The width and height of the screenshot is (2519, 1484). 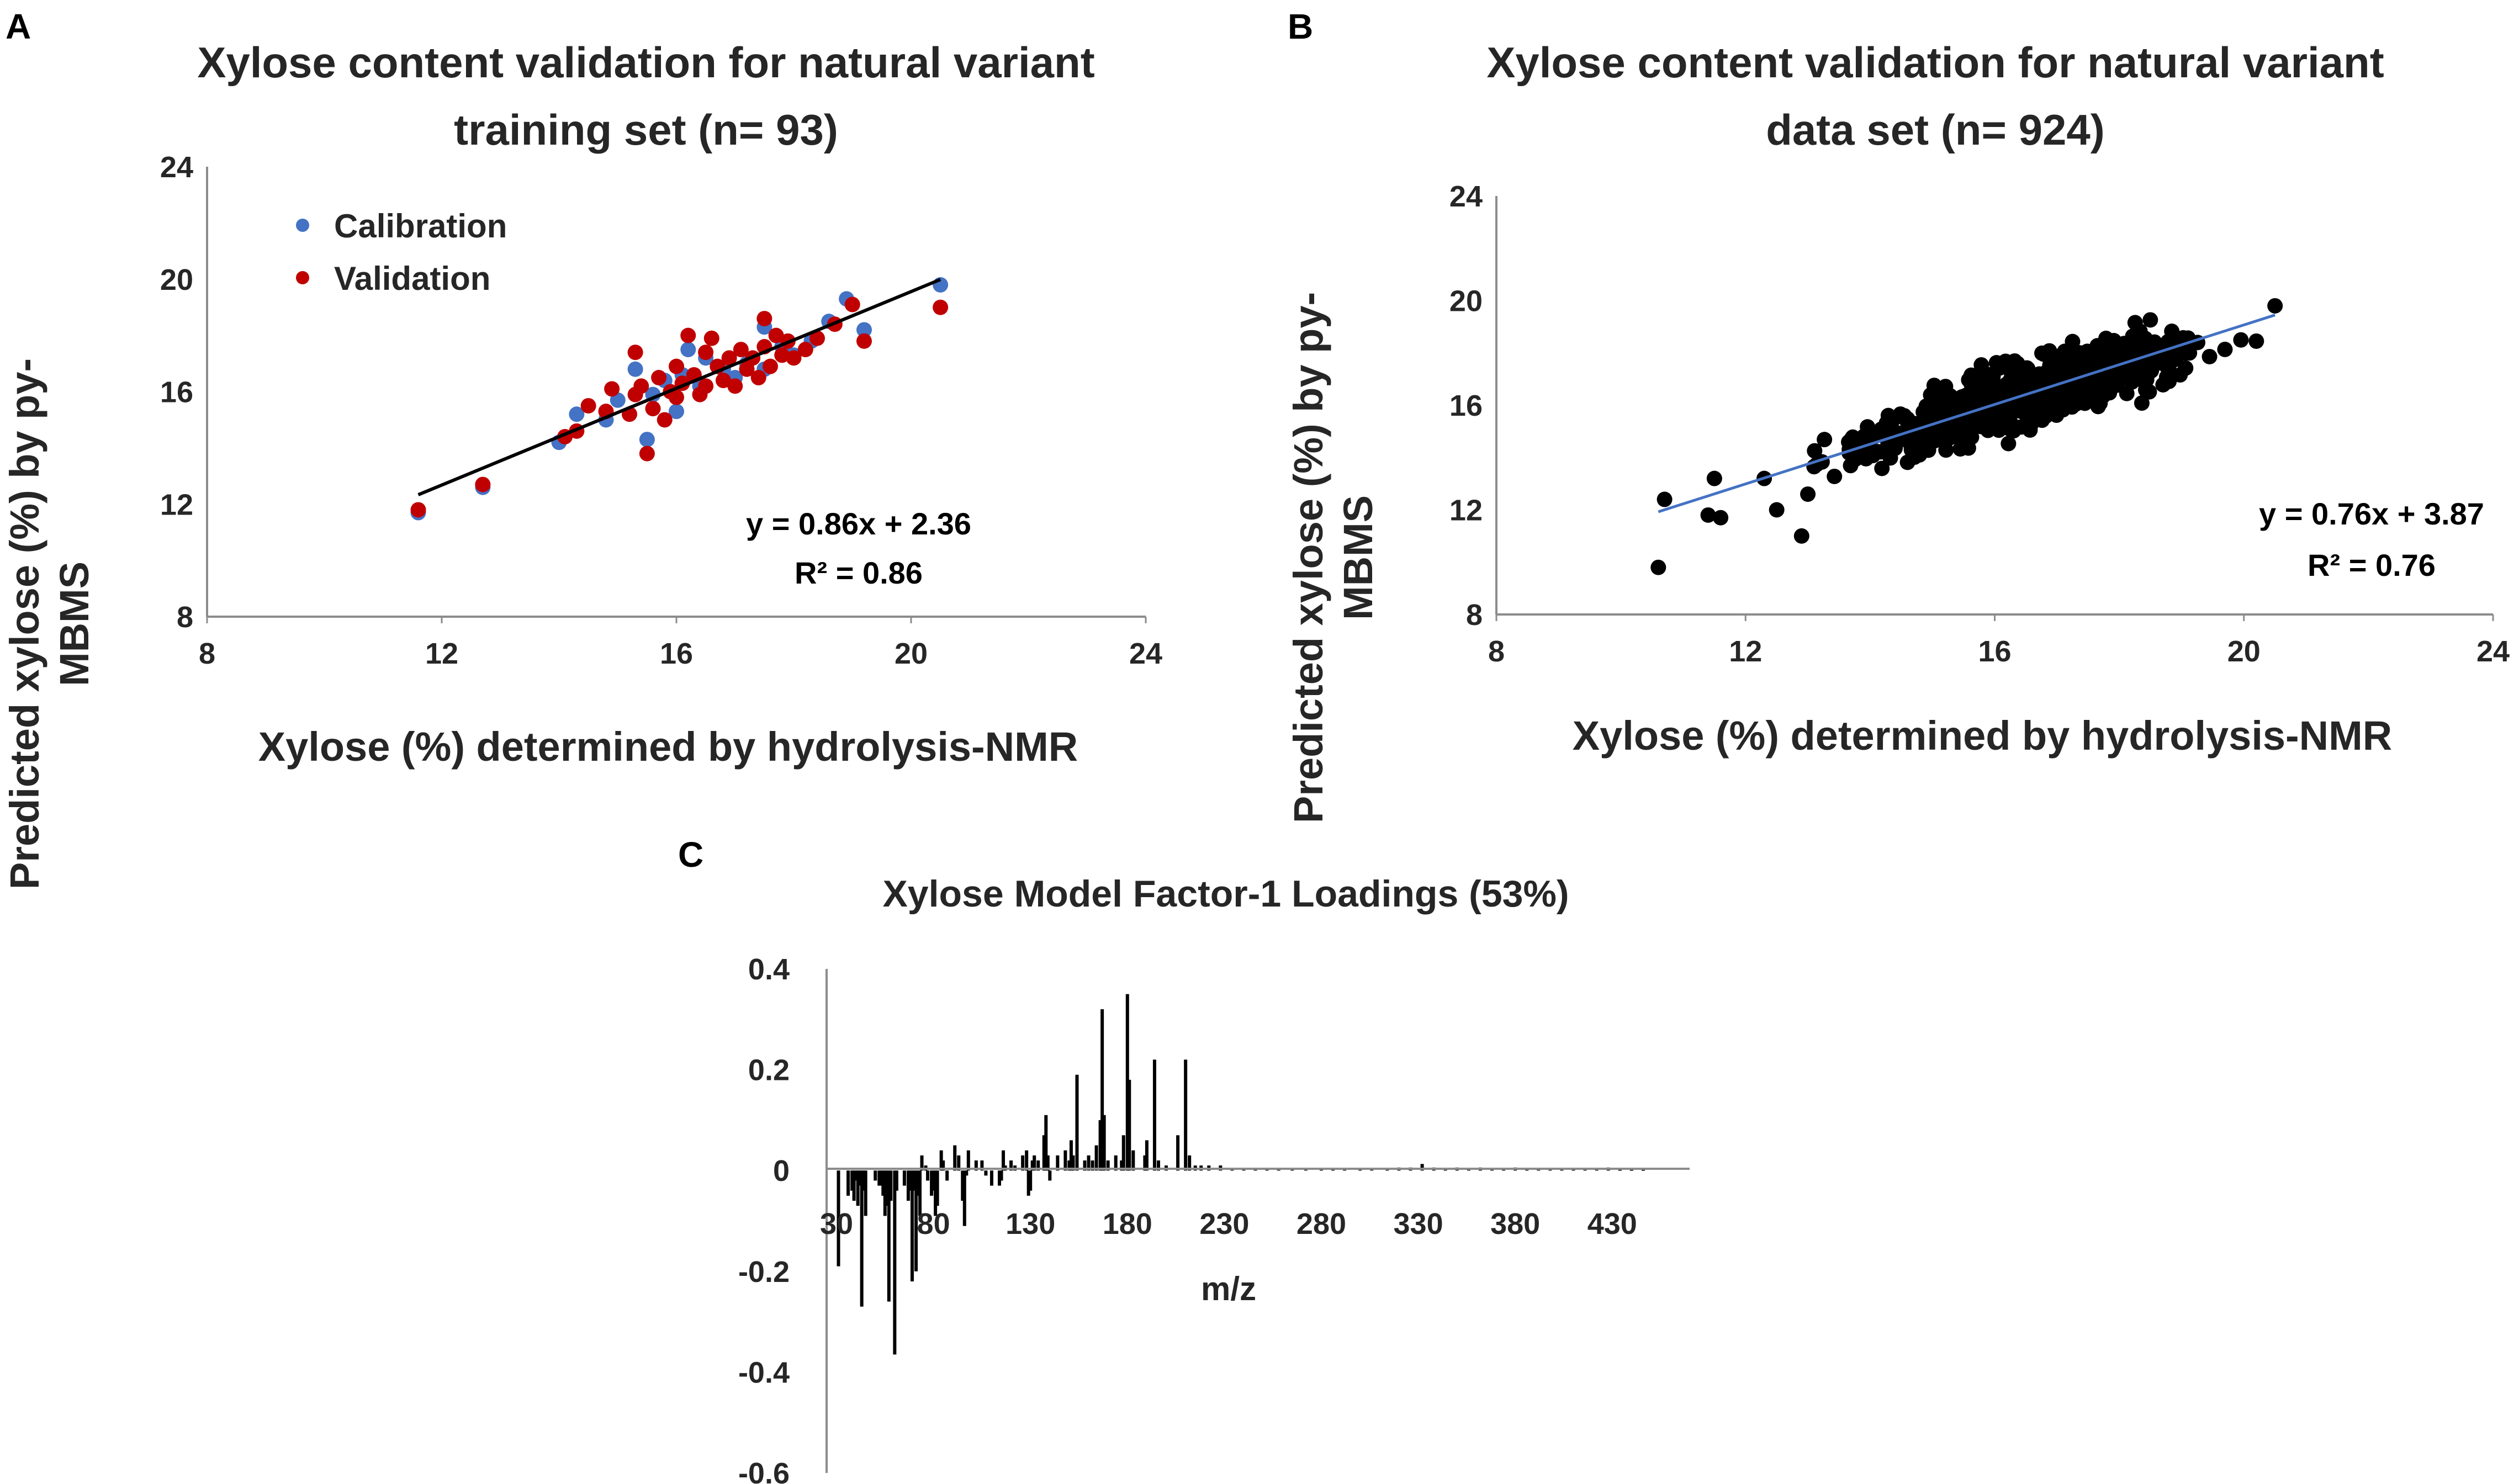 I want to click on calibration-point, so click(x=688, y=350).